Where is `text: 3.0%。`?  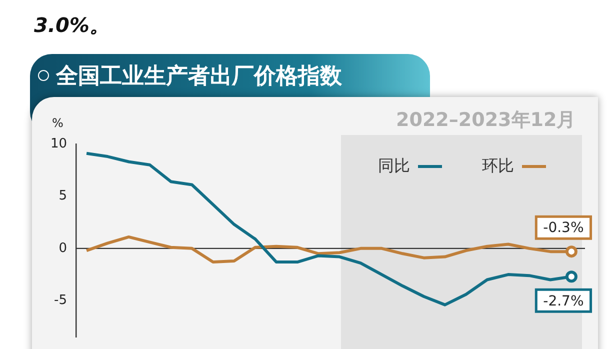 text: 3.0%。 is located at coordinates (72, 25).